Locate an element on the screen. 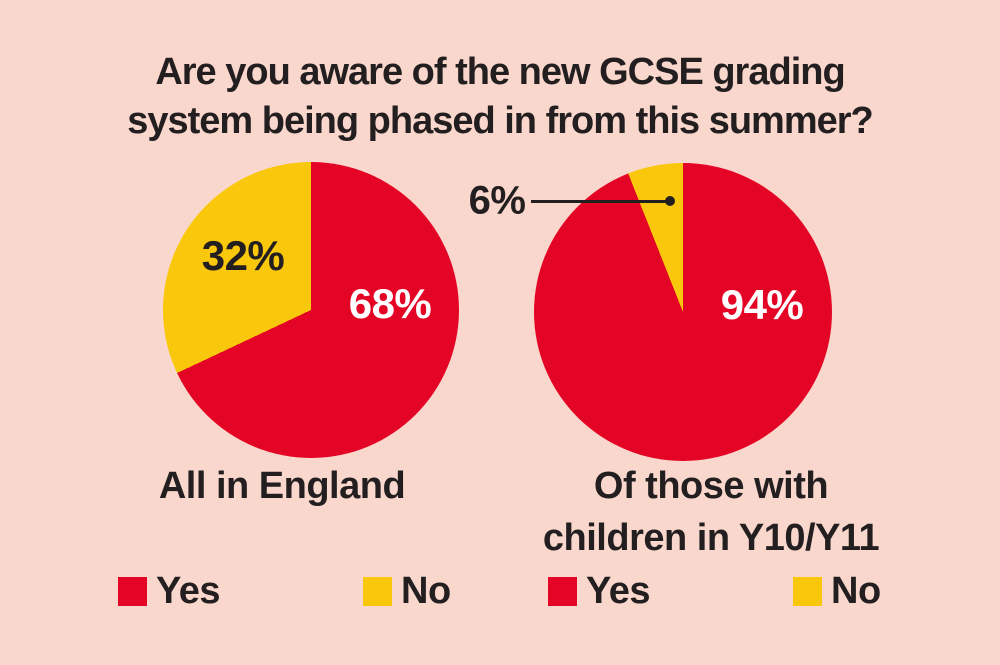  legend-label-left-no: No is located at coordinates (426, 591).